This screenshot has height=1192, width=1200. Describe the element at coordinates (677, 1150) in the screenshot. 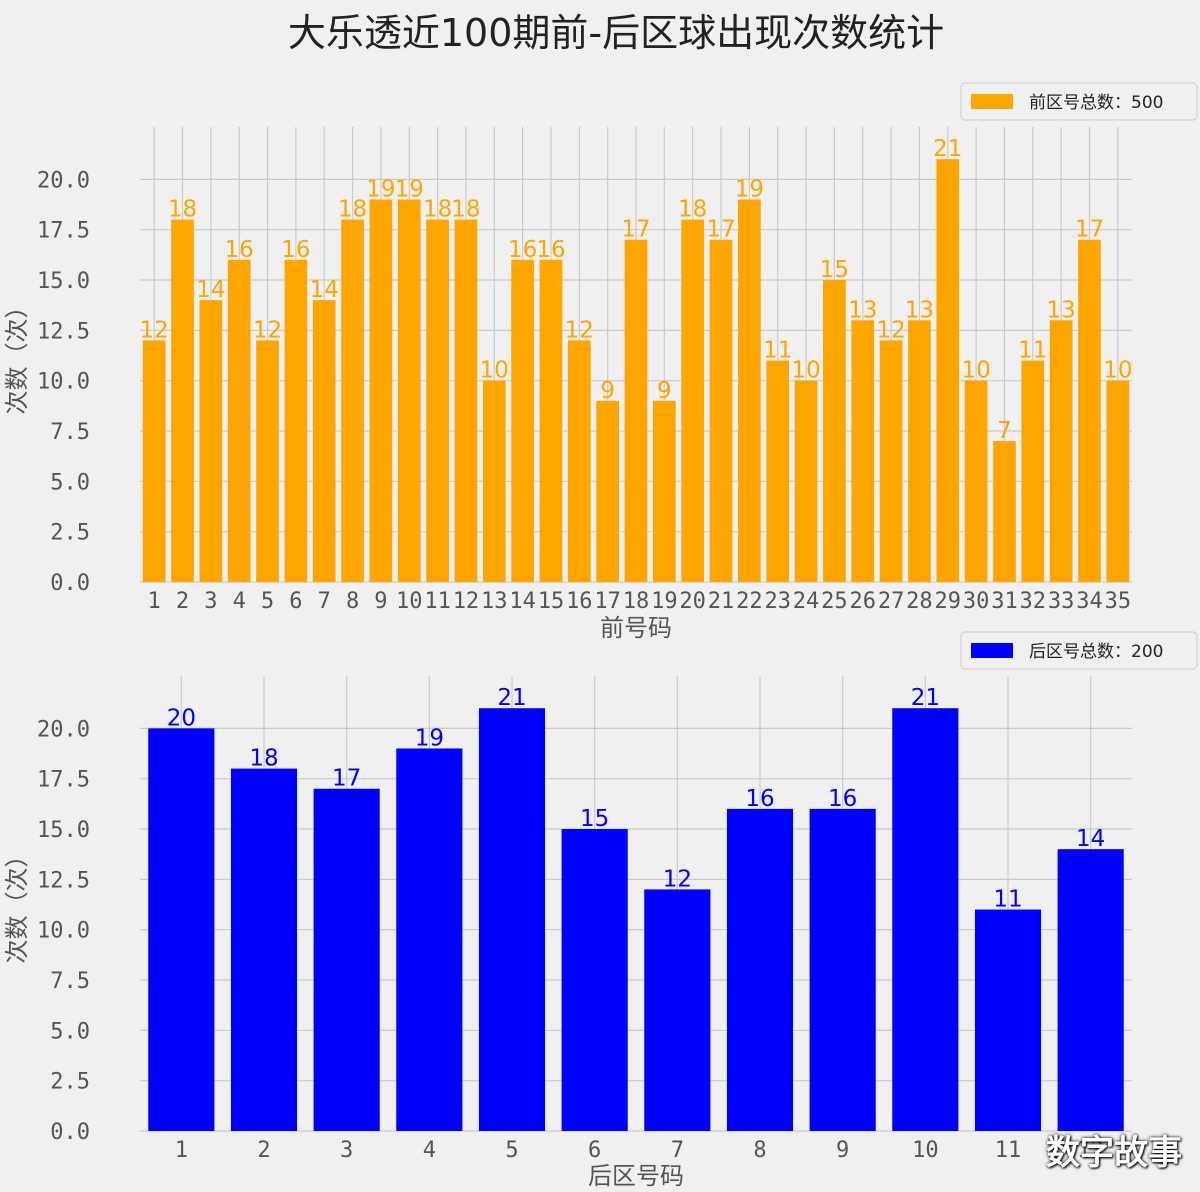

I see `x-tick-label: 7` at that location.